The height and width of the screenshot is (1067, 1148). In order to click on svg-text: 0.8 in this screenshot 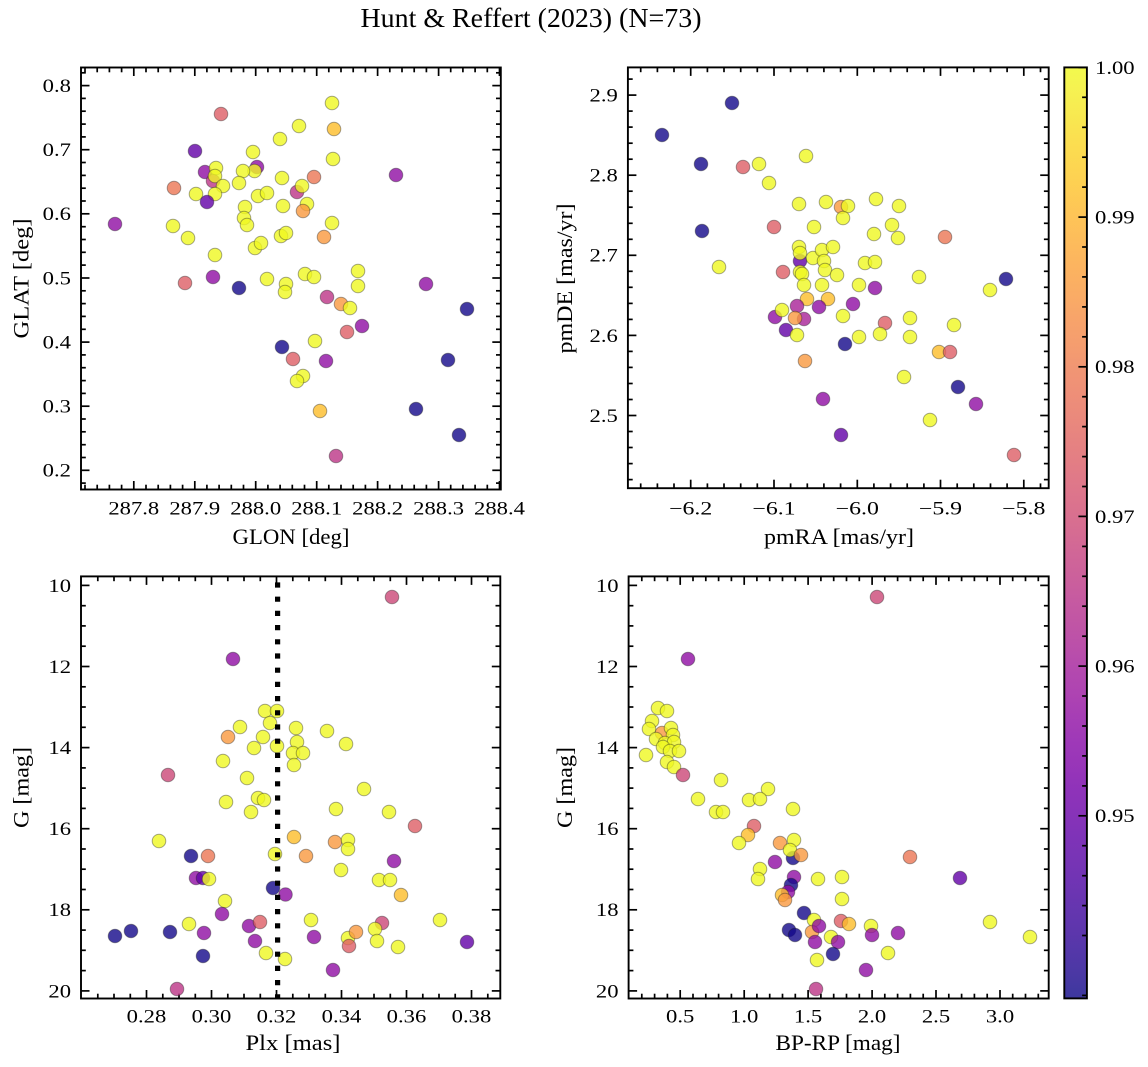, I will do `click(57, 87)`.